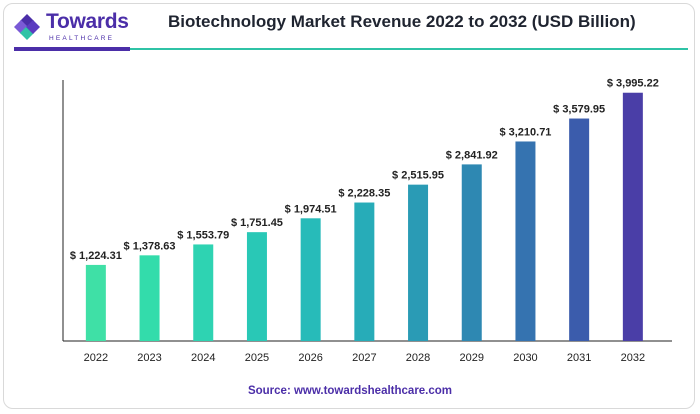 This screenshot has height=414, width=700. Describe the element at coordinates (95, 302) in the screenshot. I see `bar-2022` at that location.